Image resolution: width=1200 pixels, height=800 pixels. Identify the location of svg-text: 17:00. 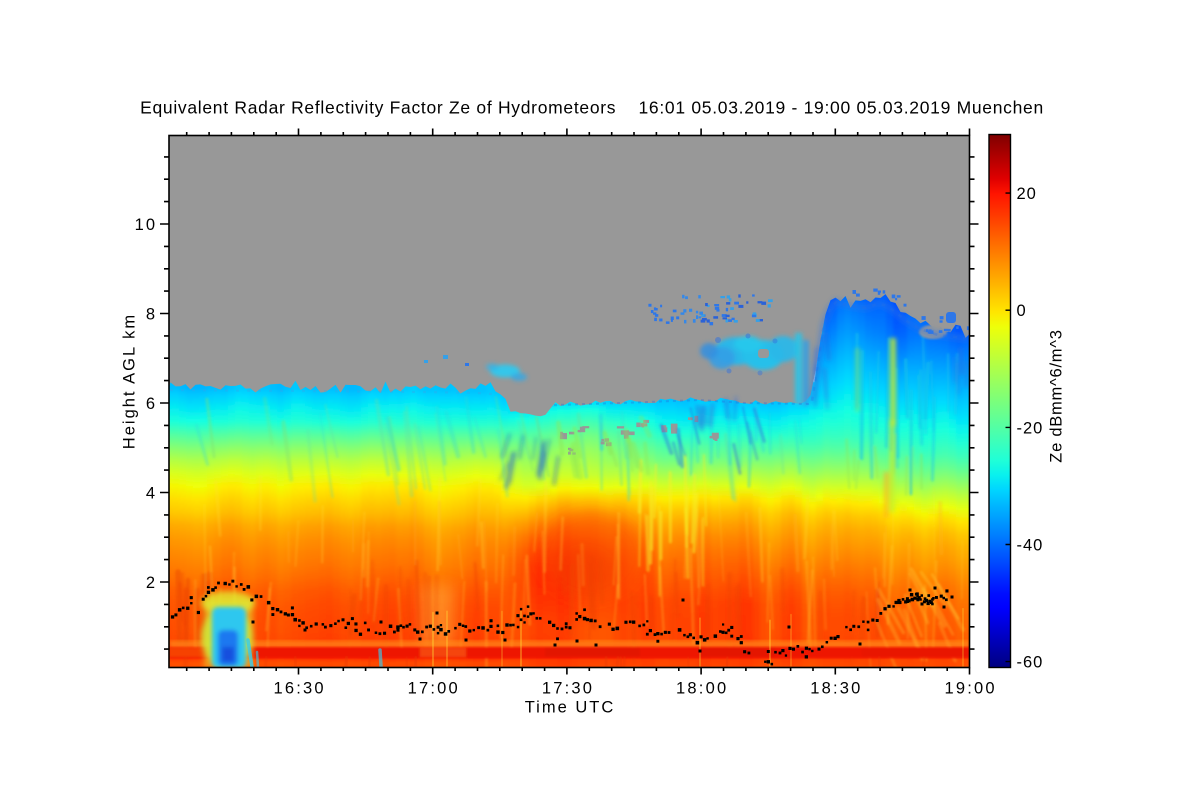
(434, 688).